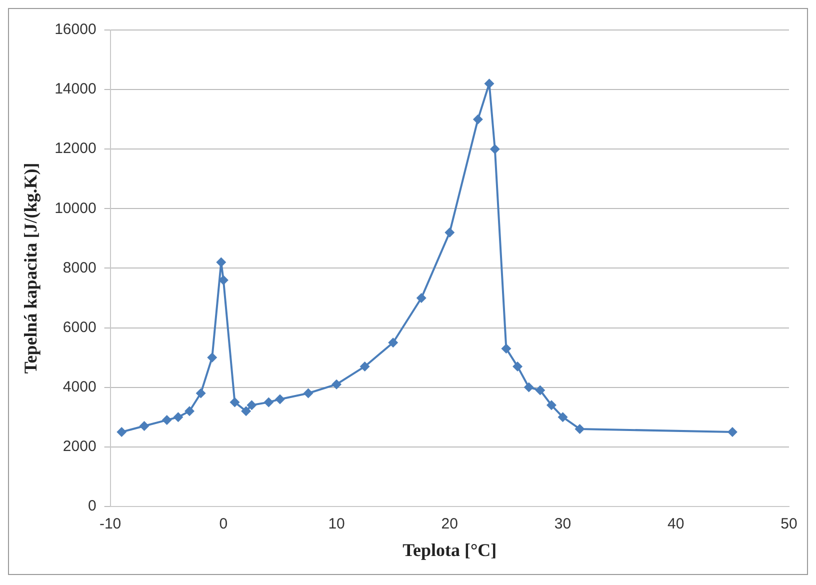 This screenshot has height=585, width=816. Describe the element at coordinates (75, 89) in the screenshot. I see `y-tick-label: 14000` at that location.